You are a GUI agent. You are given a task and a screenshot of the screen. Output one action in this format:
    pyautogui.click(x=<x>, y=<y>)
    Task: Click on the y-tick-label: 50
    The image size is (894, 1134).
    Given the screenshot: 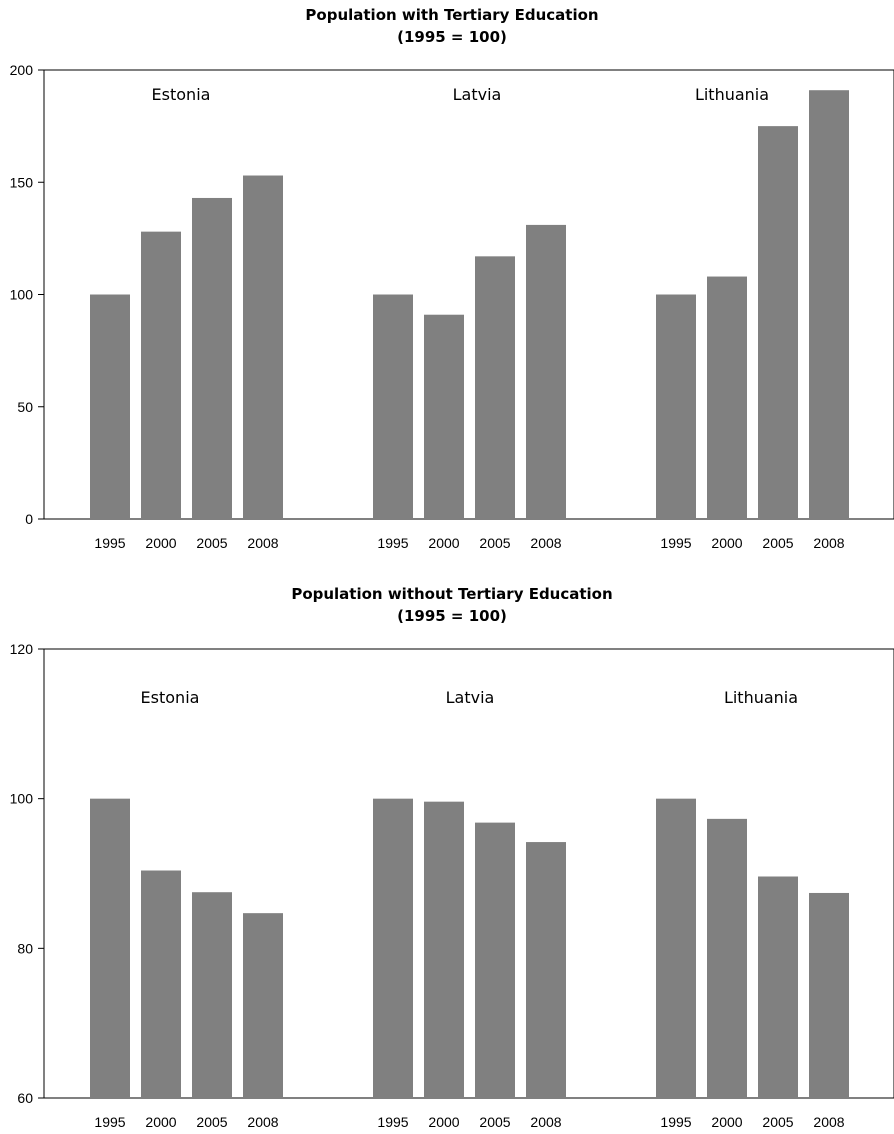 What is the action you would take?
    pyautogui.click(x=25, y=407)
    